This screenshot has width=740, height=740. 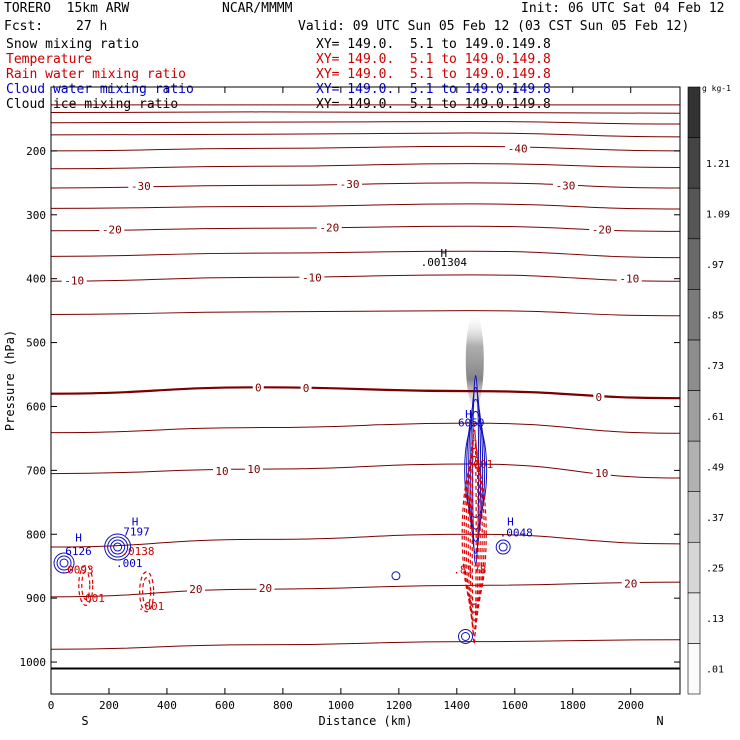 I want to click on colorbar-tick-label: .73, so click(x=715, y=366).